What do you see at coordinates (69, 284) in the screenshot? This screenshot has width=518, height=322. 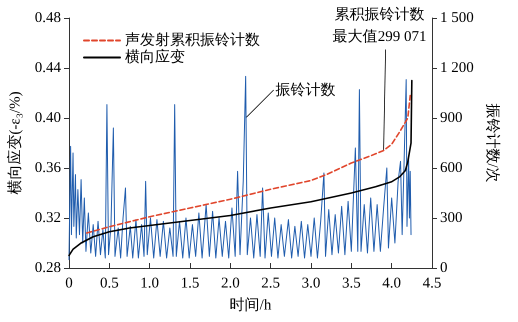 I see `x-tick-label: 0` at bounding box center [69, 284].